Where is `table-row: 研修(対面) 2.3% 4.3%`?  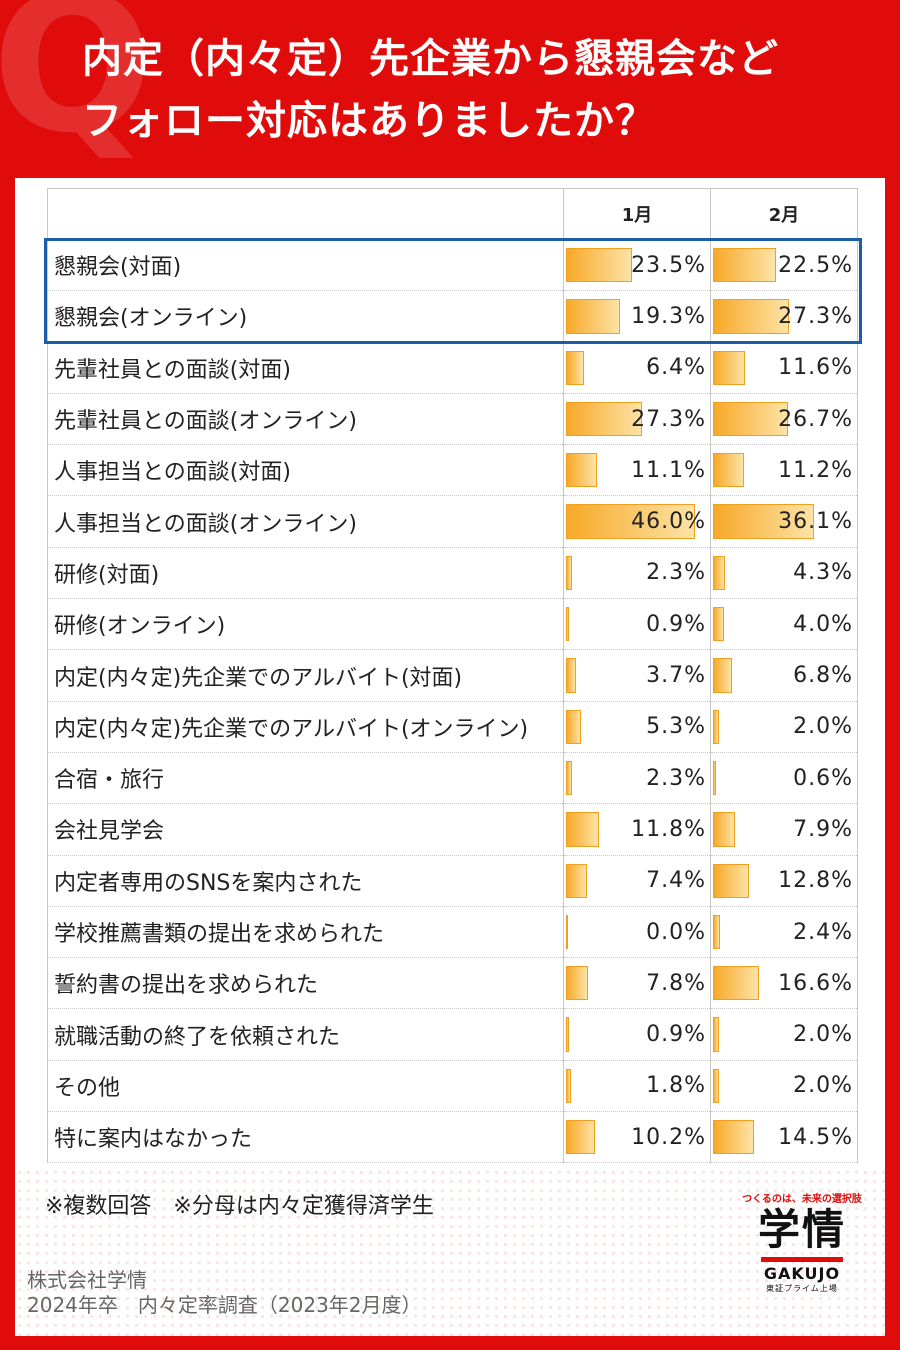
table-row: 研修(対面) 2.3% 4.3% is located at coordinates (452, 573).